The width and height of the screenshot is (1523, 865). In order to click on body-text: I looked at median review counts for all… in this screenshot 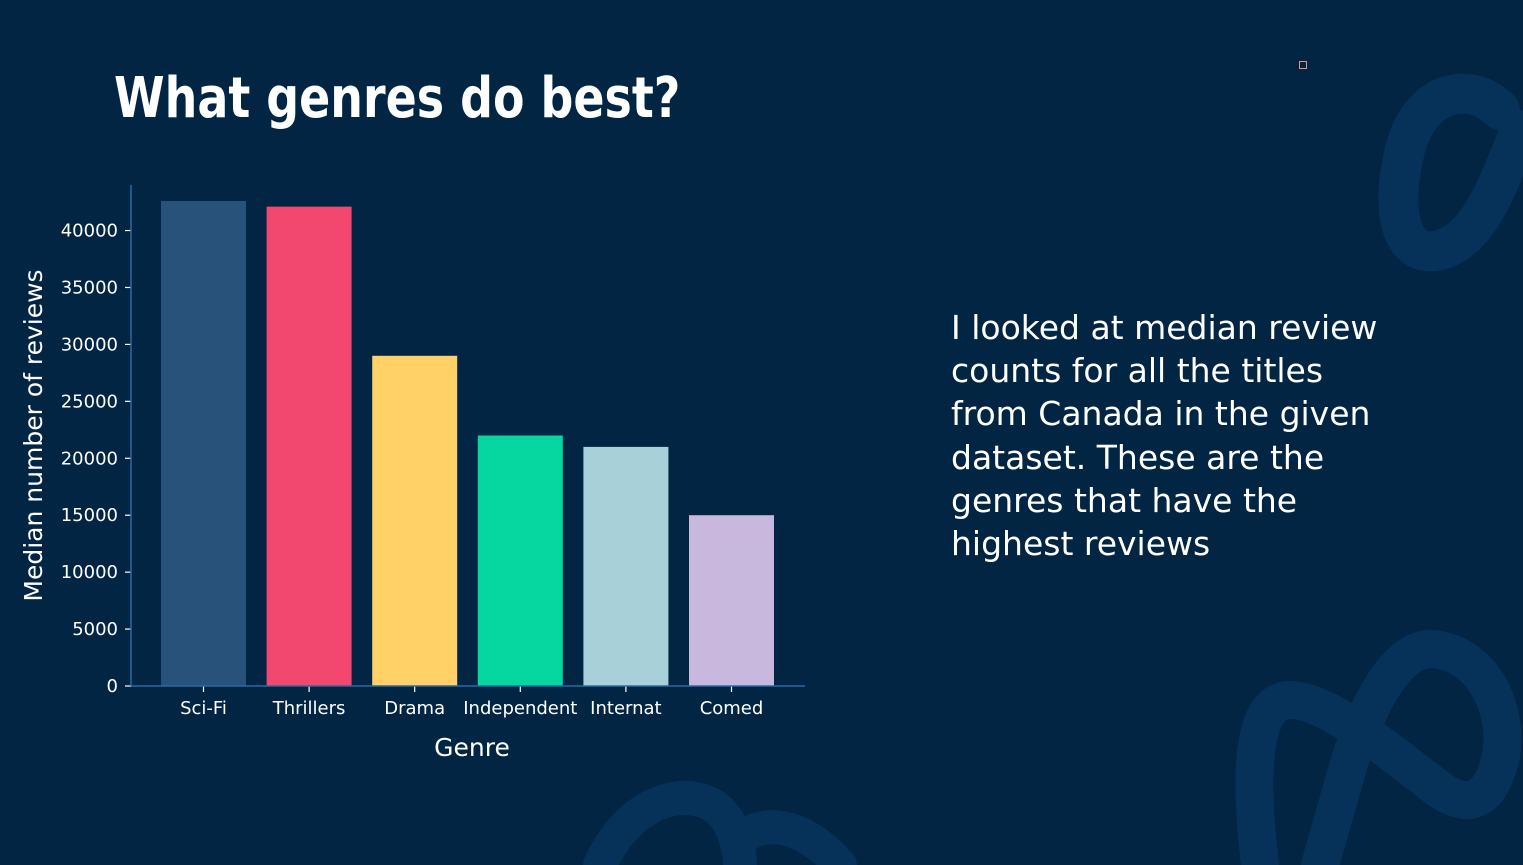, I will do `click(1164, 436)`.